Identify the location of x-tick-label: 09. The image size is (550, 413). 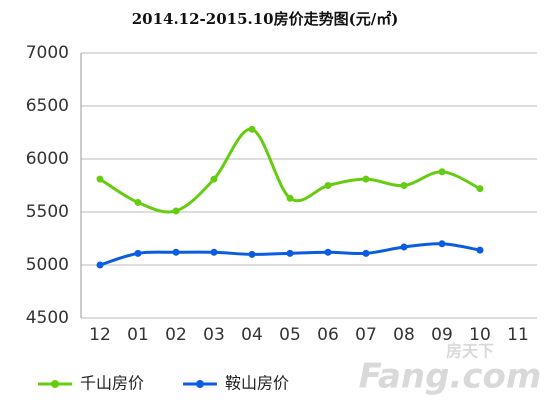
(442, 335).